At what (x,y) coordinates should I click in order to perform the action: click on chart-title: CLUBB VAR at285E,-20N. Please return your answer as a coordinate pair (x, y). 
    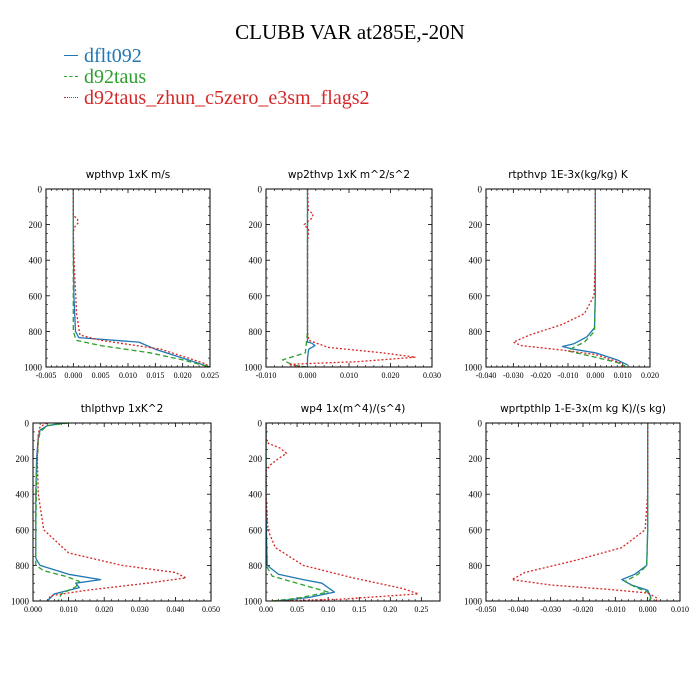
    Looking at the image, I should click on (350, 32).